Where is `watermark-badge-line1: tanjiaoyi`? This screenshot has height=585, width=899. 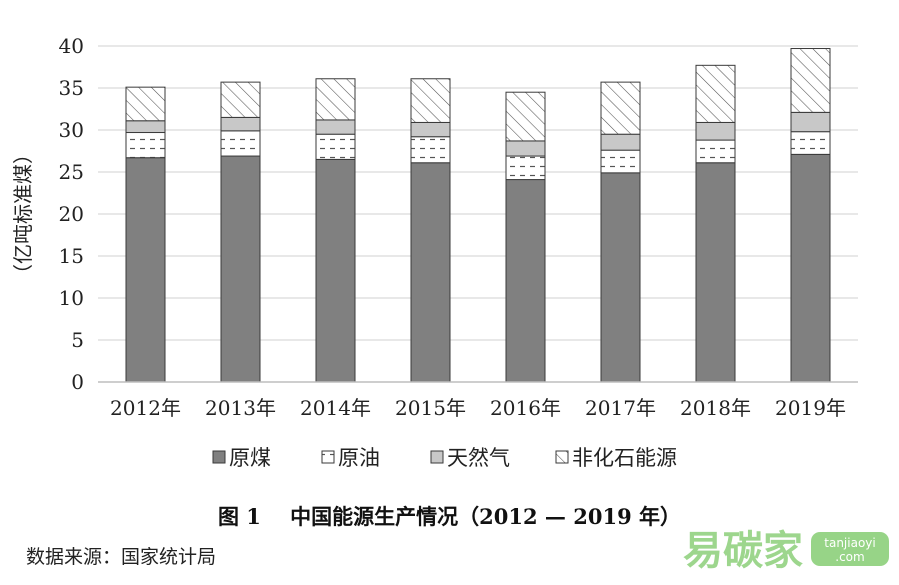
watermark-badge-line1: tanjiaoyi is located at coordinates (849, 543).